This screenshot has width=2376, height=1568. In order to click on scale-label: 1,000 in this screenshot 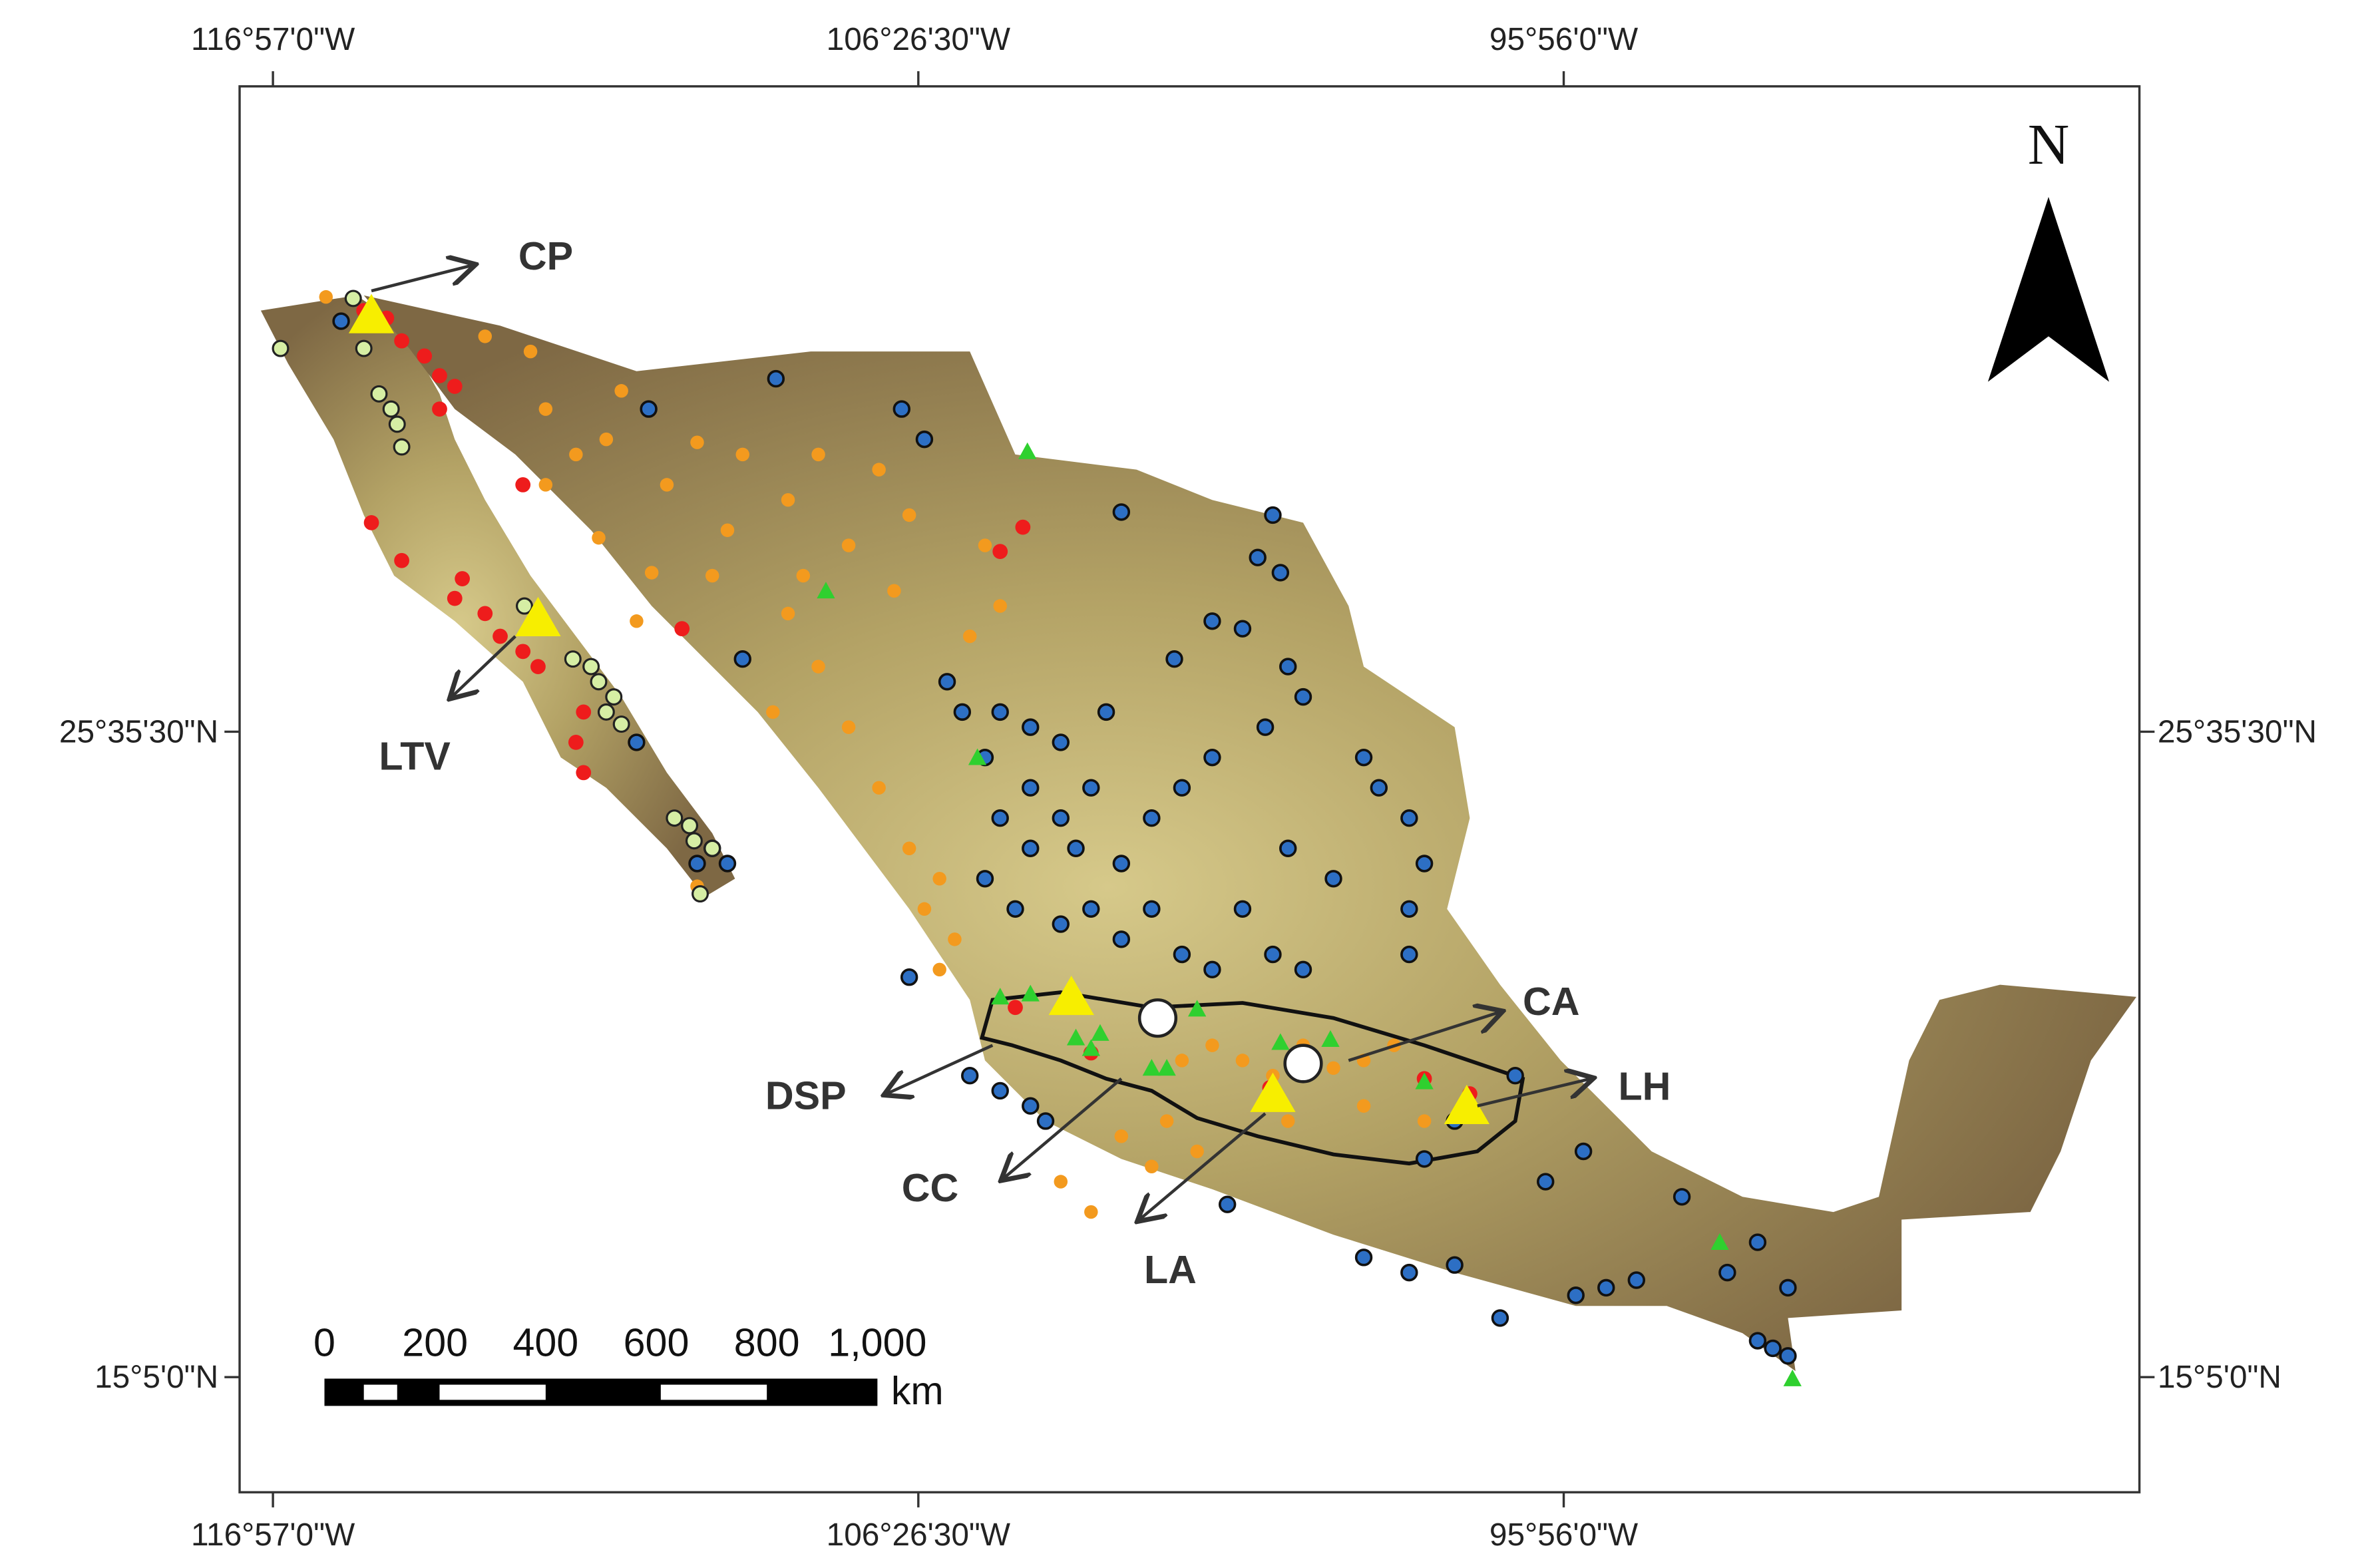, I will do `click(877, 1342)`.